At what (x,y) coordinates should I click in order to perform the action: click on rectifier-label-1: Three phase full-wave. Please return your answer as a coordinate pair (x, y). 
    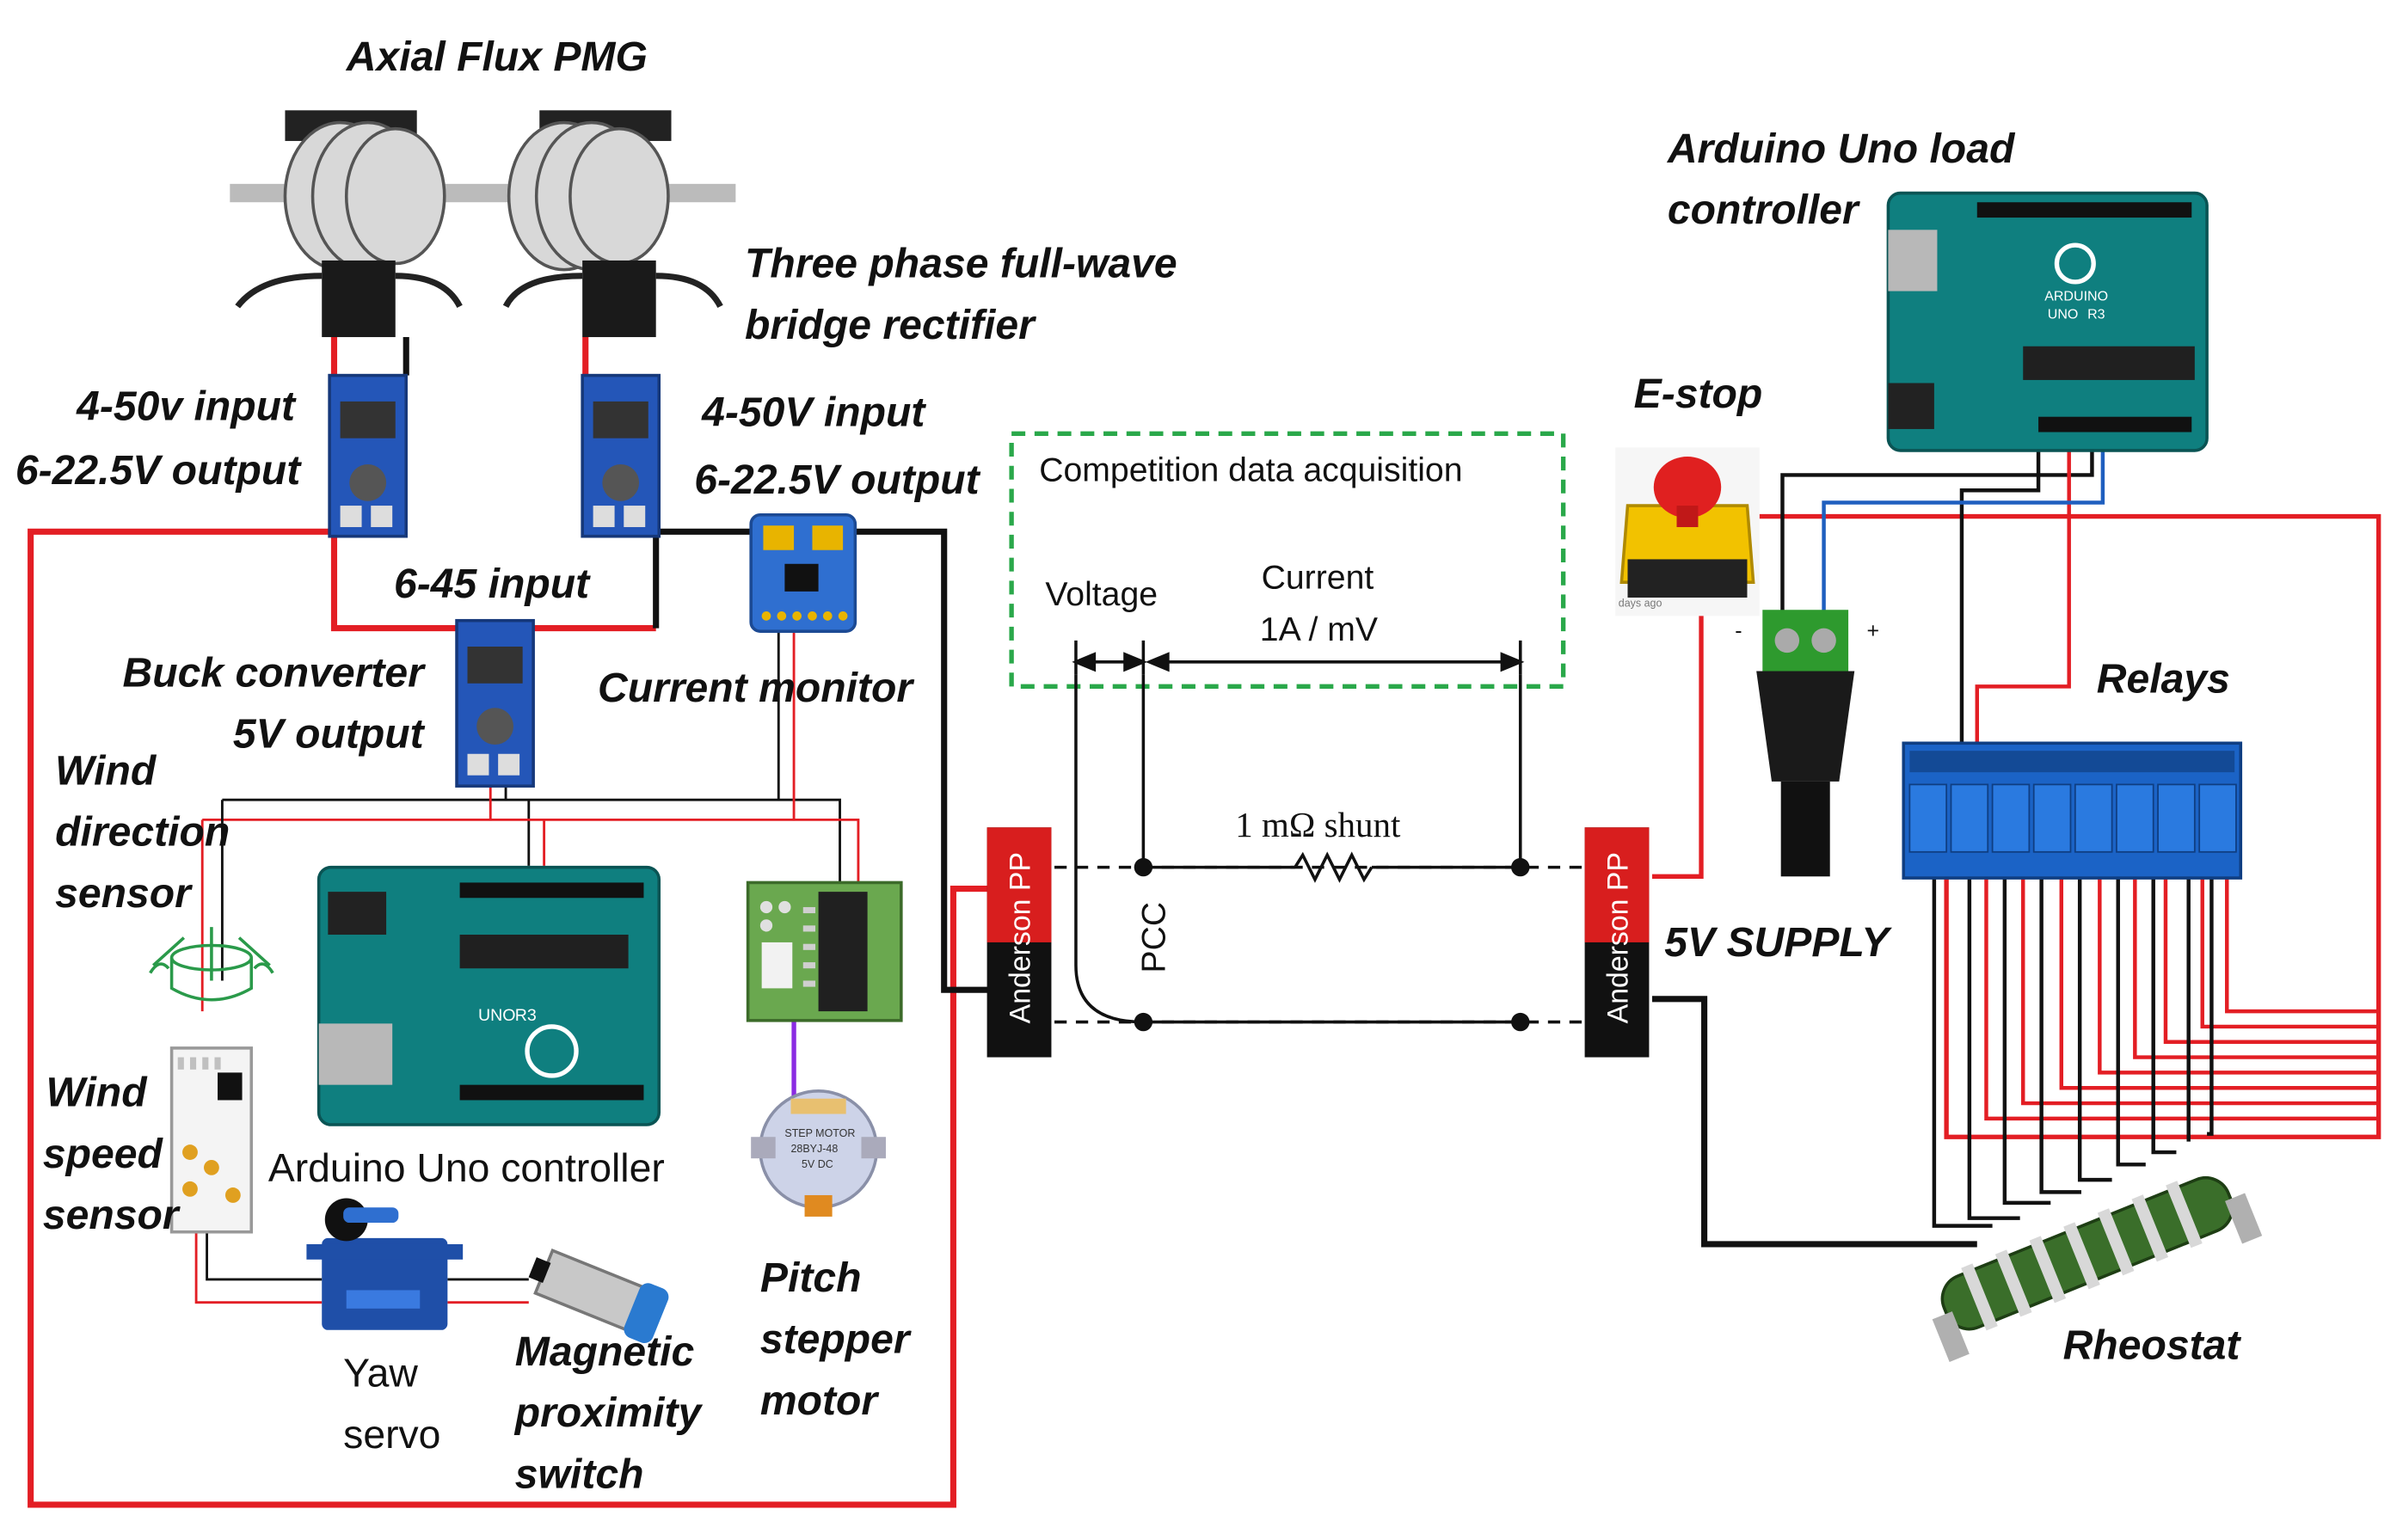
    Looking at the image, I should click on (961, 264).